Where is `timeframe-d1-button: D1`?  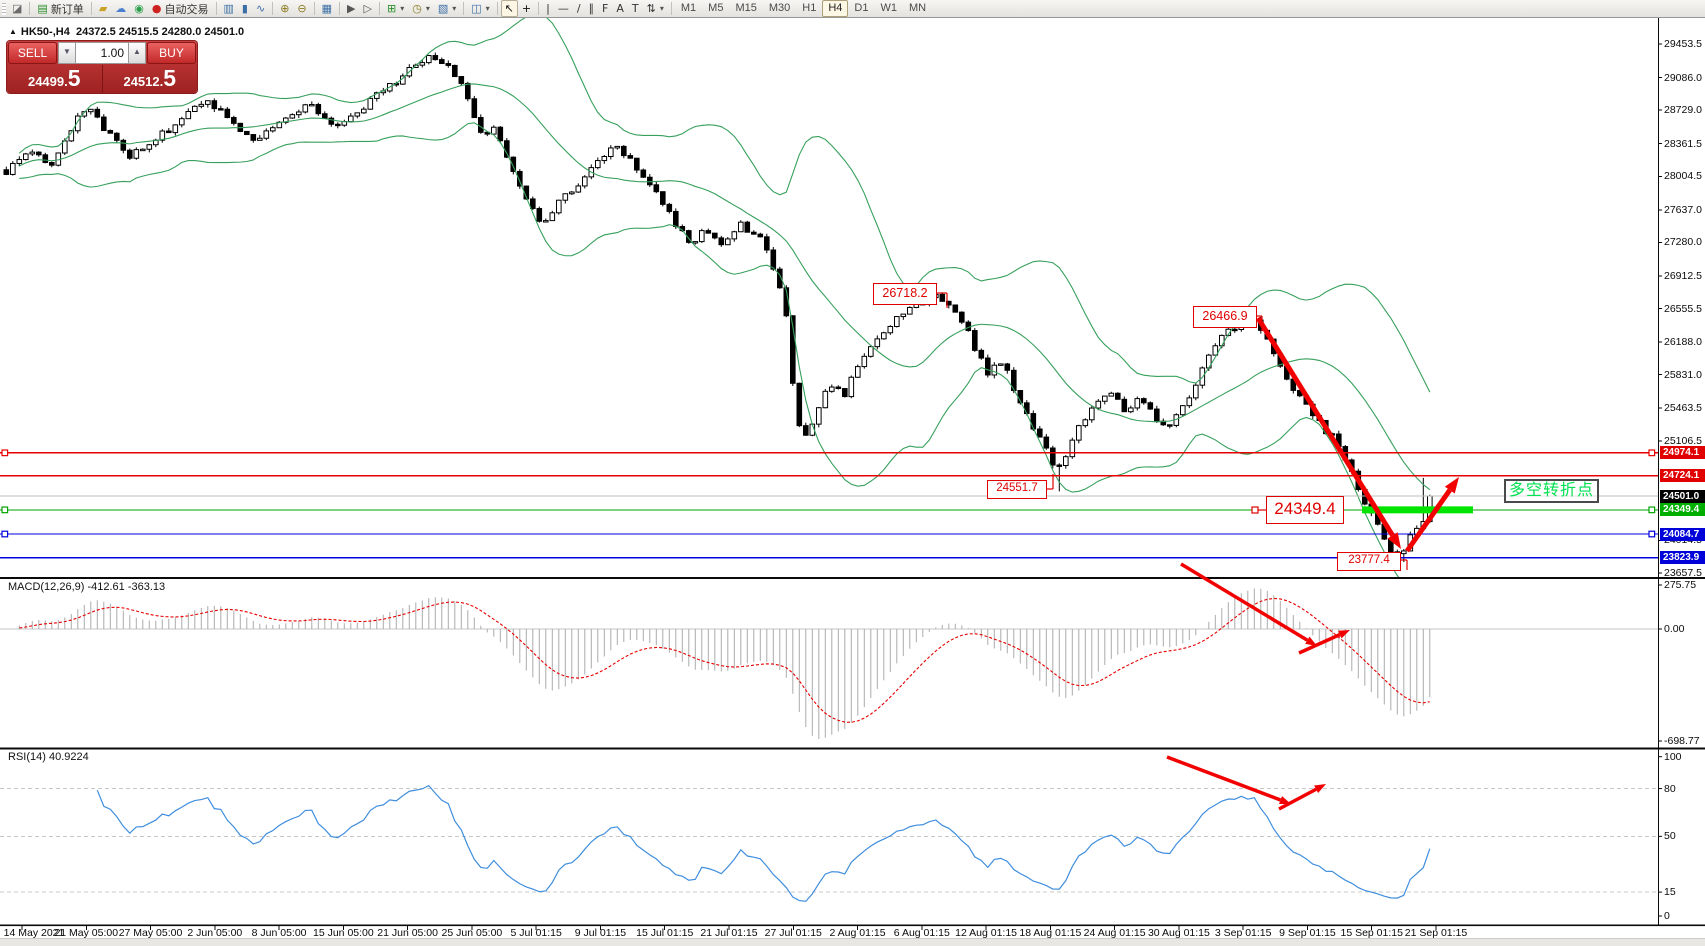 timeframe-d1-button: D1 is located at coordinates (861, 8).